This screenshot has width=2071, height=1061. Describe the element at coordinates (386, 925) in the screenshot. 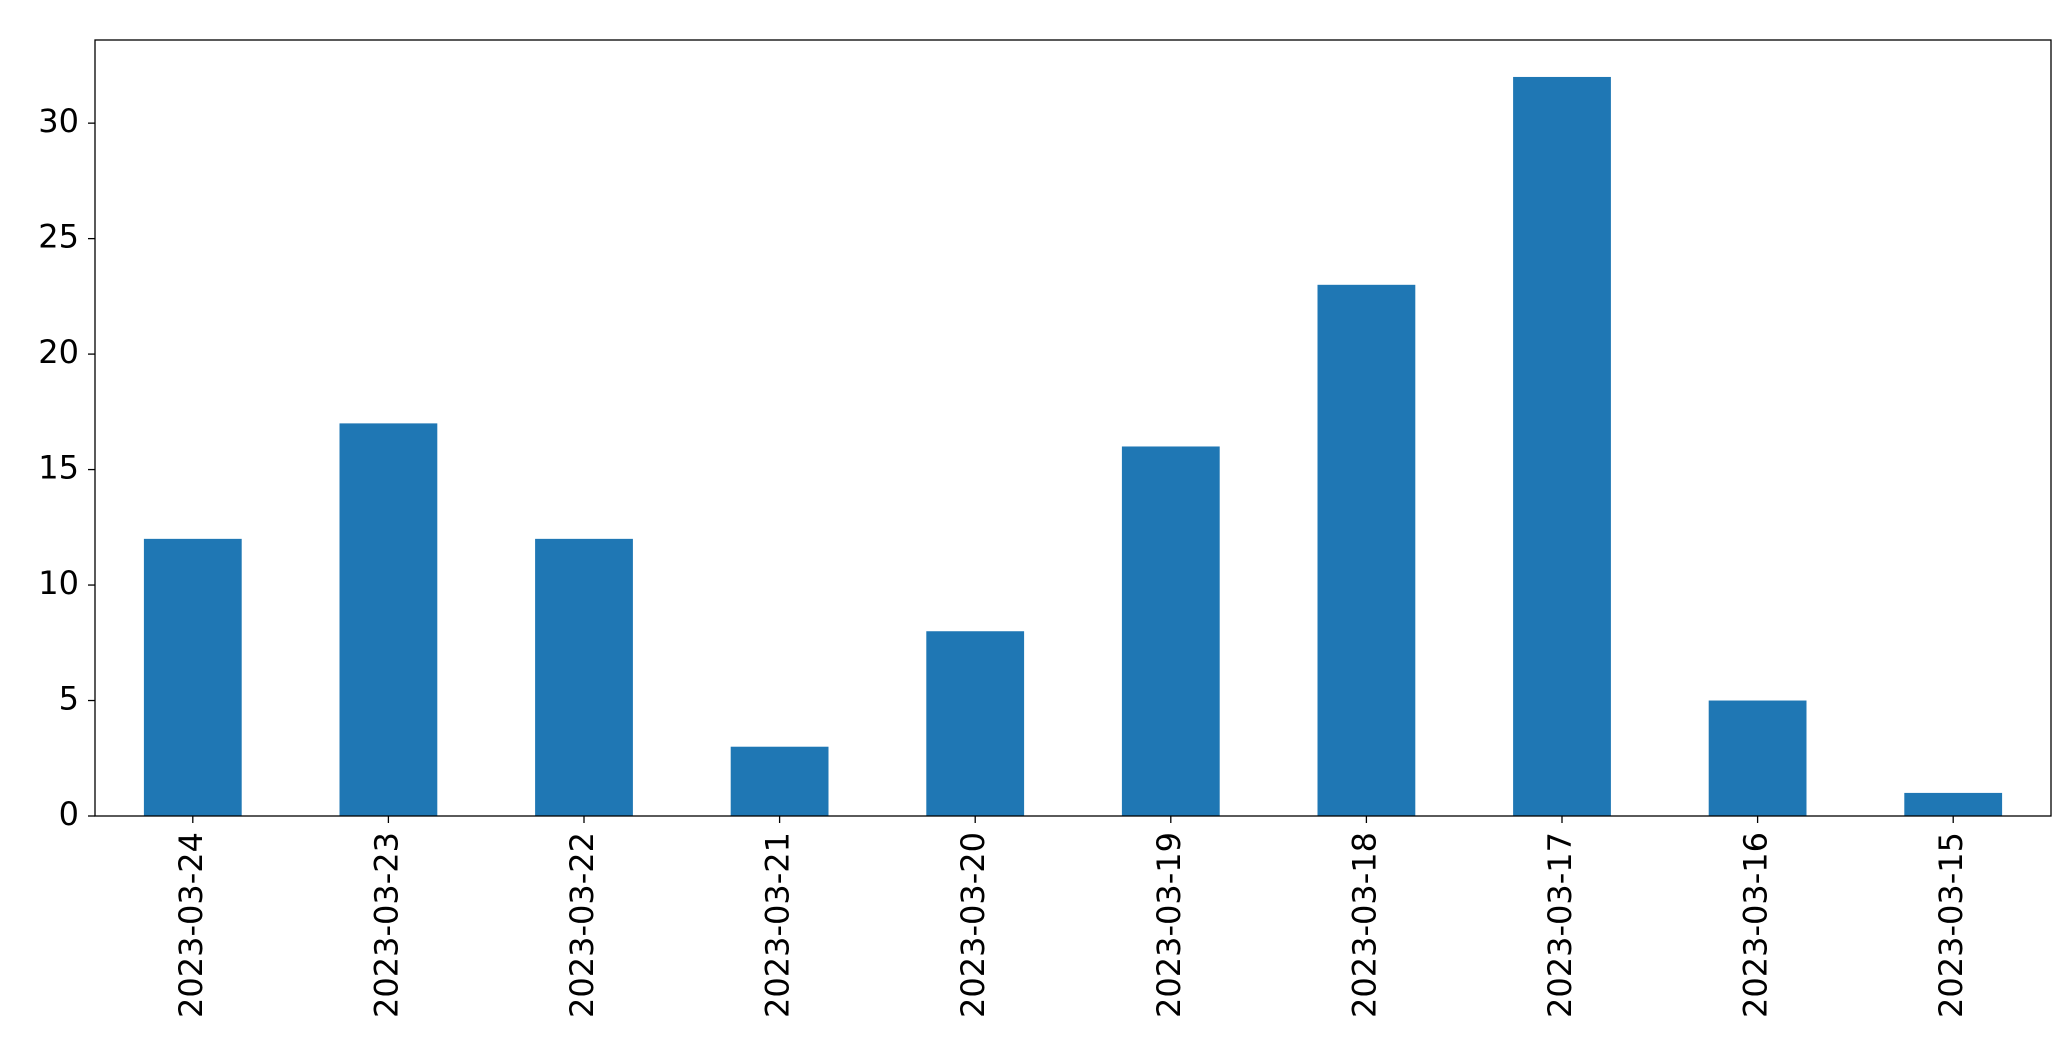

I see `x-tick-label: 2023-03-23` at that location.